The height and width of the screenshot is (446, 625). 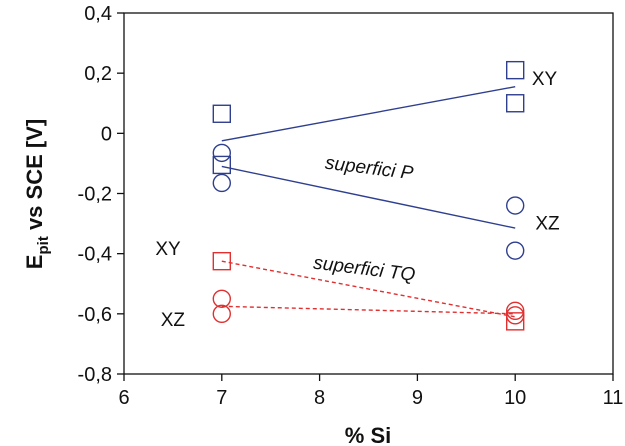 I want to click on x-tick-label: 6, so click(x=123, y=398).